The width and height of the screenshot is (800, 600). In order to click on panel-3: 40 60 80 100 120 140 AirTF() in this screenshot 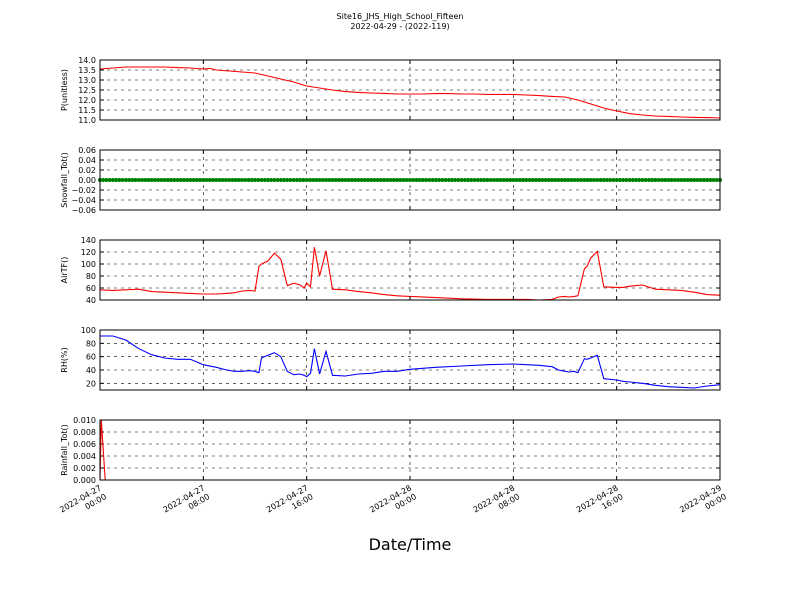, I will do `click(390, 270)`.